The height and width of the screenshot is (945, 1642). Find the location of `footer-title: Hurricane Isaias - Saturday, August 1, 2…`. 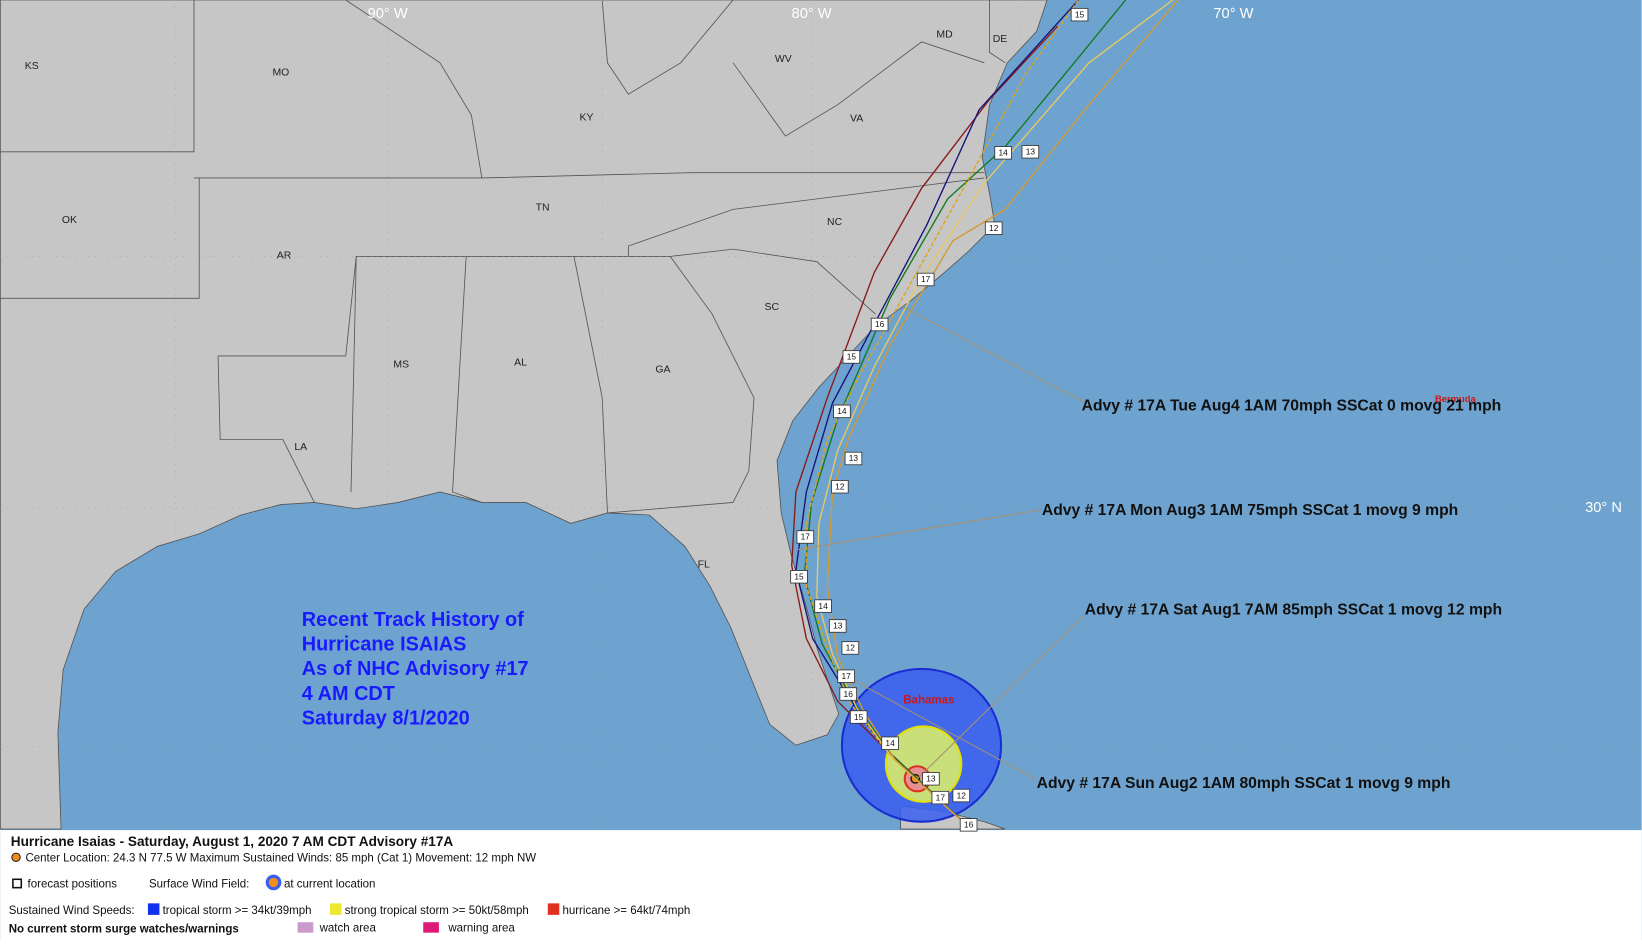

footer-title: Hurricane Isaias - Saturday, August 1, 2… is located at coordinates (232, 841).